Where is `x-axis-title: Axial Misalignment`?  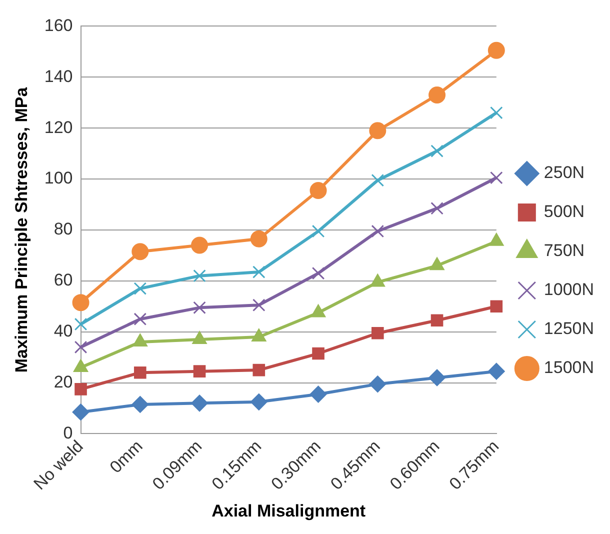
x-axis-title: Axial Misalignment is located at coordinates (289, 510).